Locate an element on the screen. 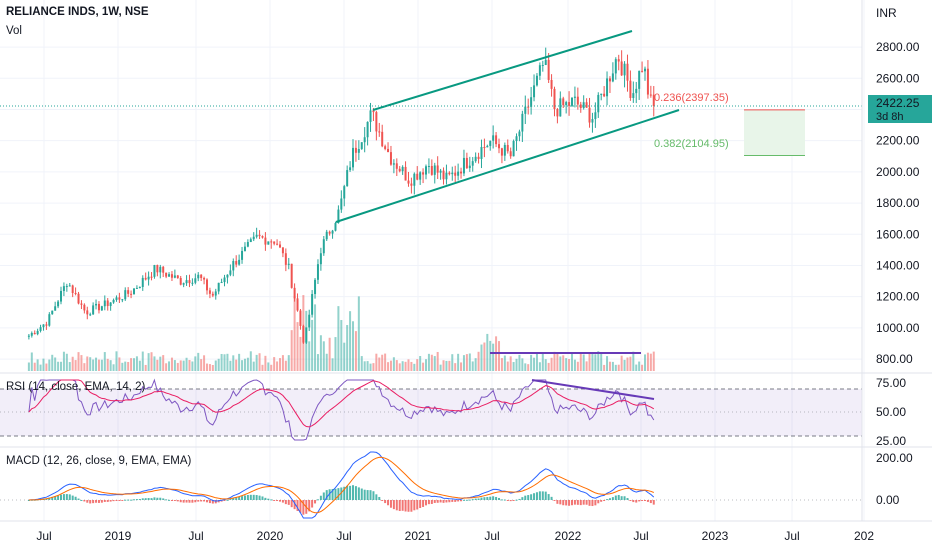 This screenshot has width=932, height=550. last-price-badge is located at coordinates (900, 109).